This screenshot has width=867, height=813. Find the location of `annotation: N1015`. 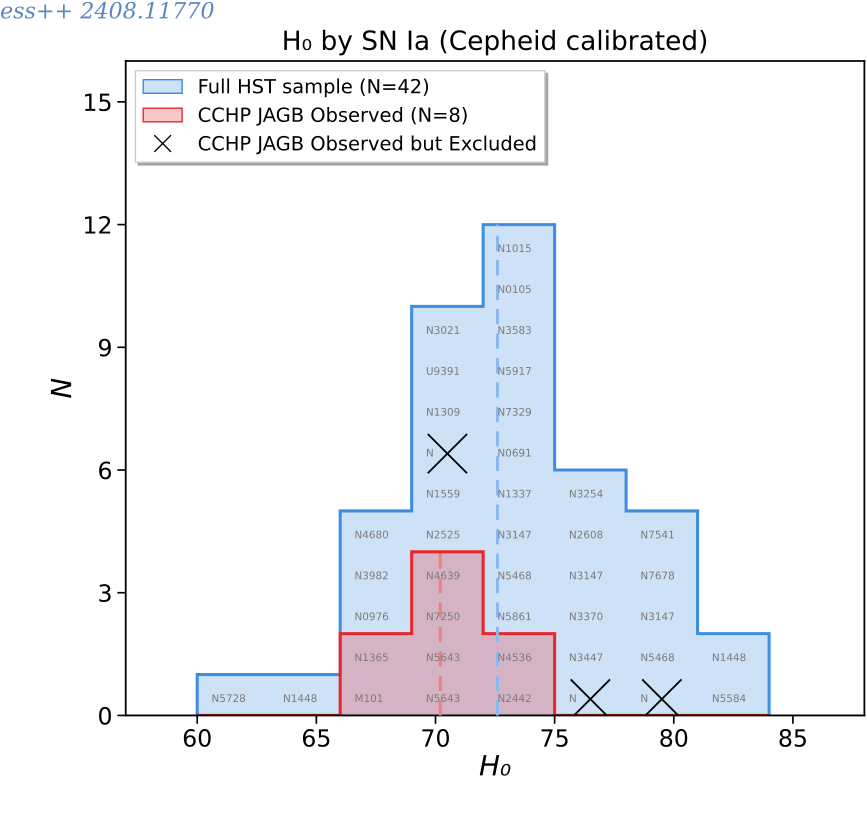

annotation: N1015 is located at coordinates (514, 248).